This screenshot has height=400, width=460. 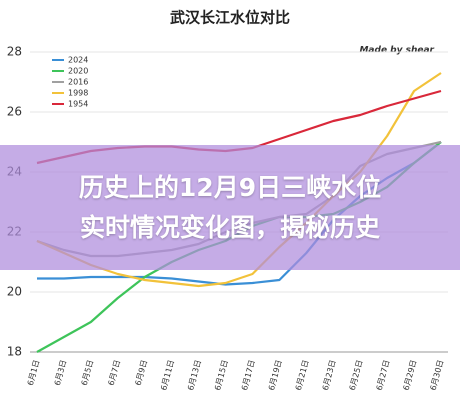 What do you see at coordinates (275, 375) in the screenshot?
I see `x-tick-label: 6月19日` at bounding box center [275, 375].